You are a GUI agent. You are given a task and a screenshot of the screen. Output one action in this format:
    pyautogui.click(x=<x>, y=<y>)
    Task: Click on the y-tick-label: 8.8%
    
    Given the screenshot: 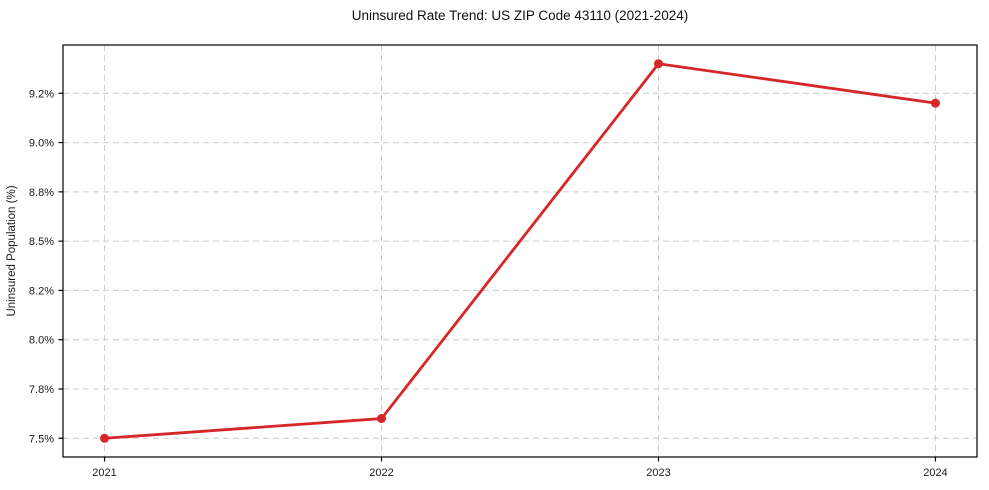 What is the action you would take?
    pyautogui.click(x=41, y=193)
    